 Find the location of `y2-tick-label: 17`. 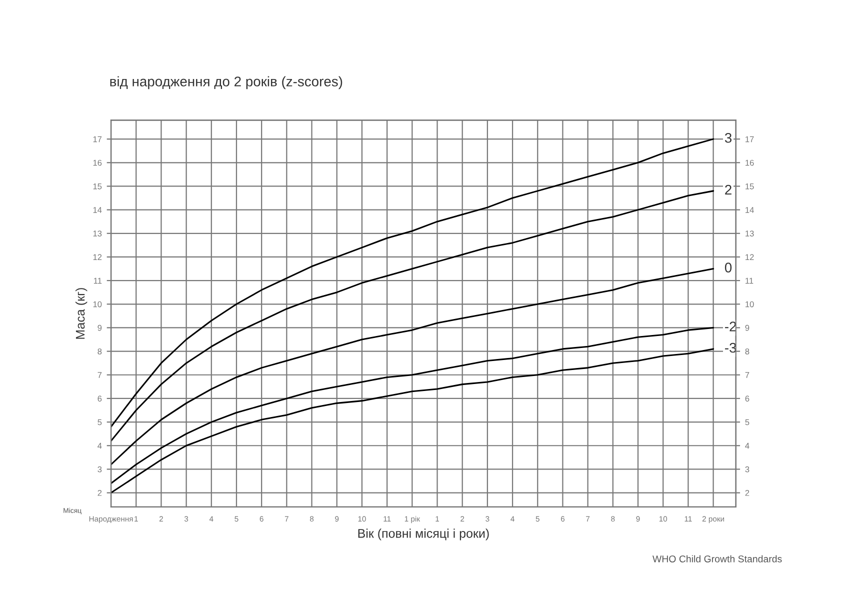

y2-tick-label: 17 is located at coordinates (750, 139).